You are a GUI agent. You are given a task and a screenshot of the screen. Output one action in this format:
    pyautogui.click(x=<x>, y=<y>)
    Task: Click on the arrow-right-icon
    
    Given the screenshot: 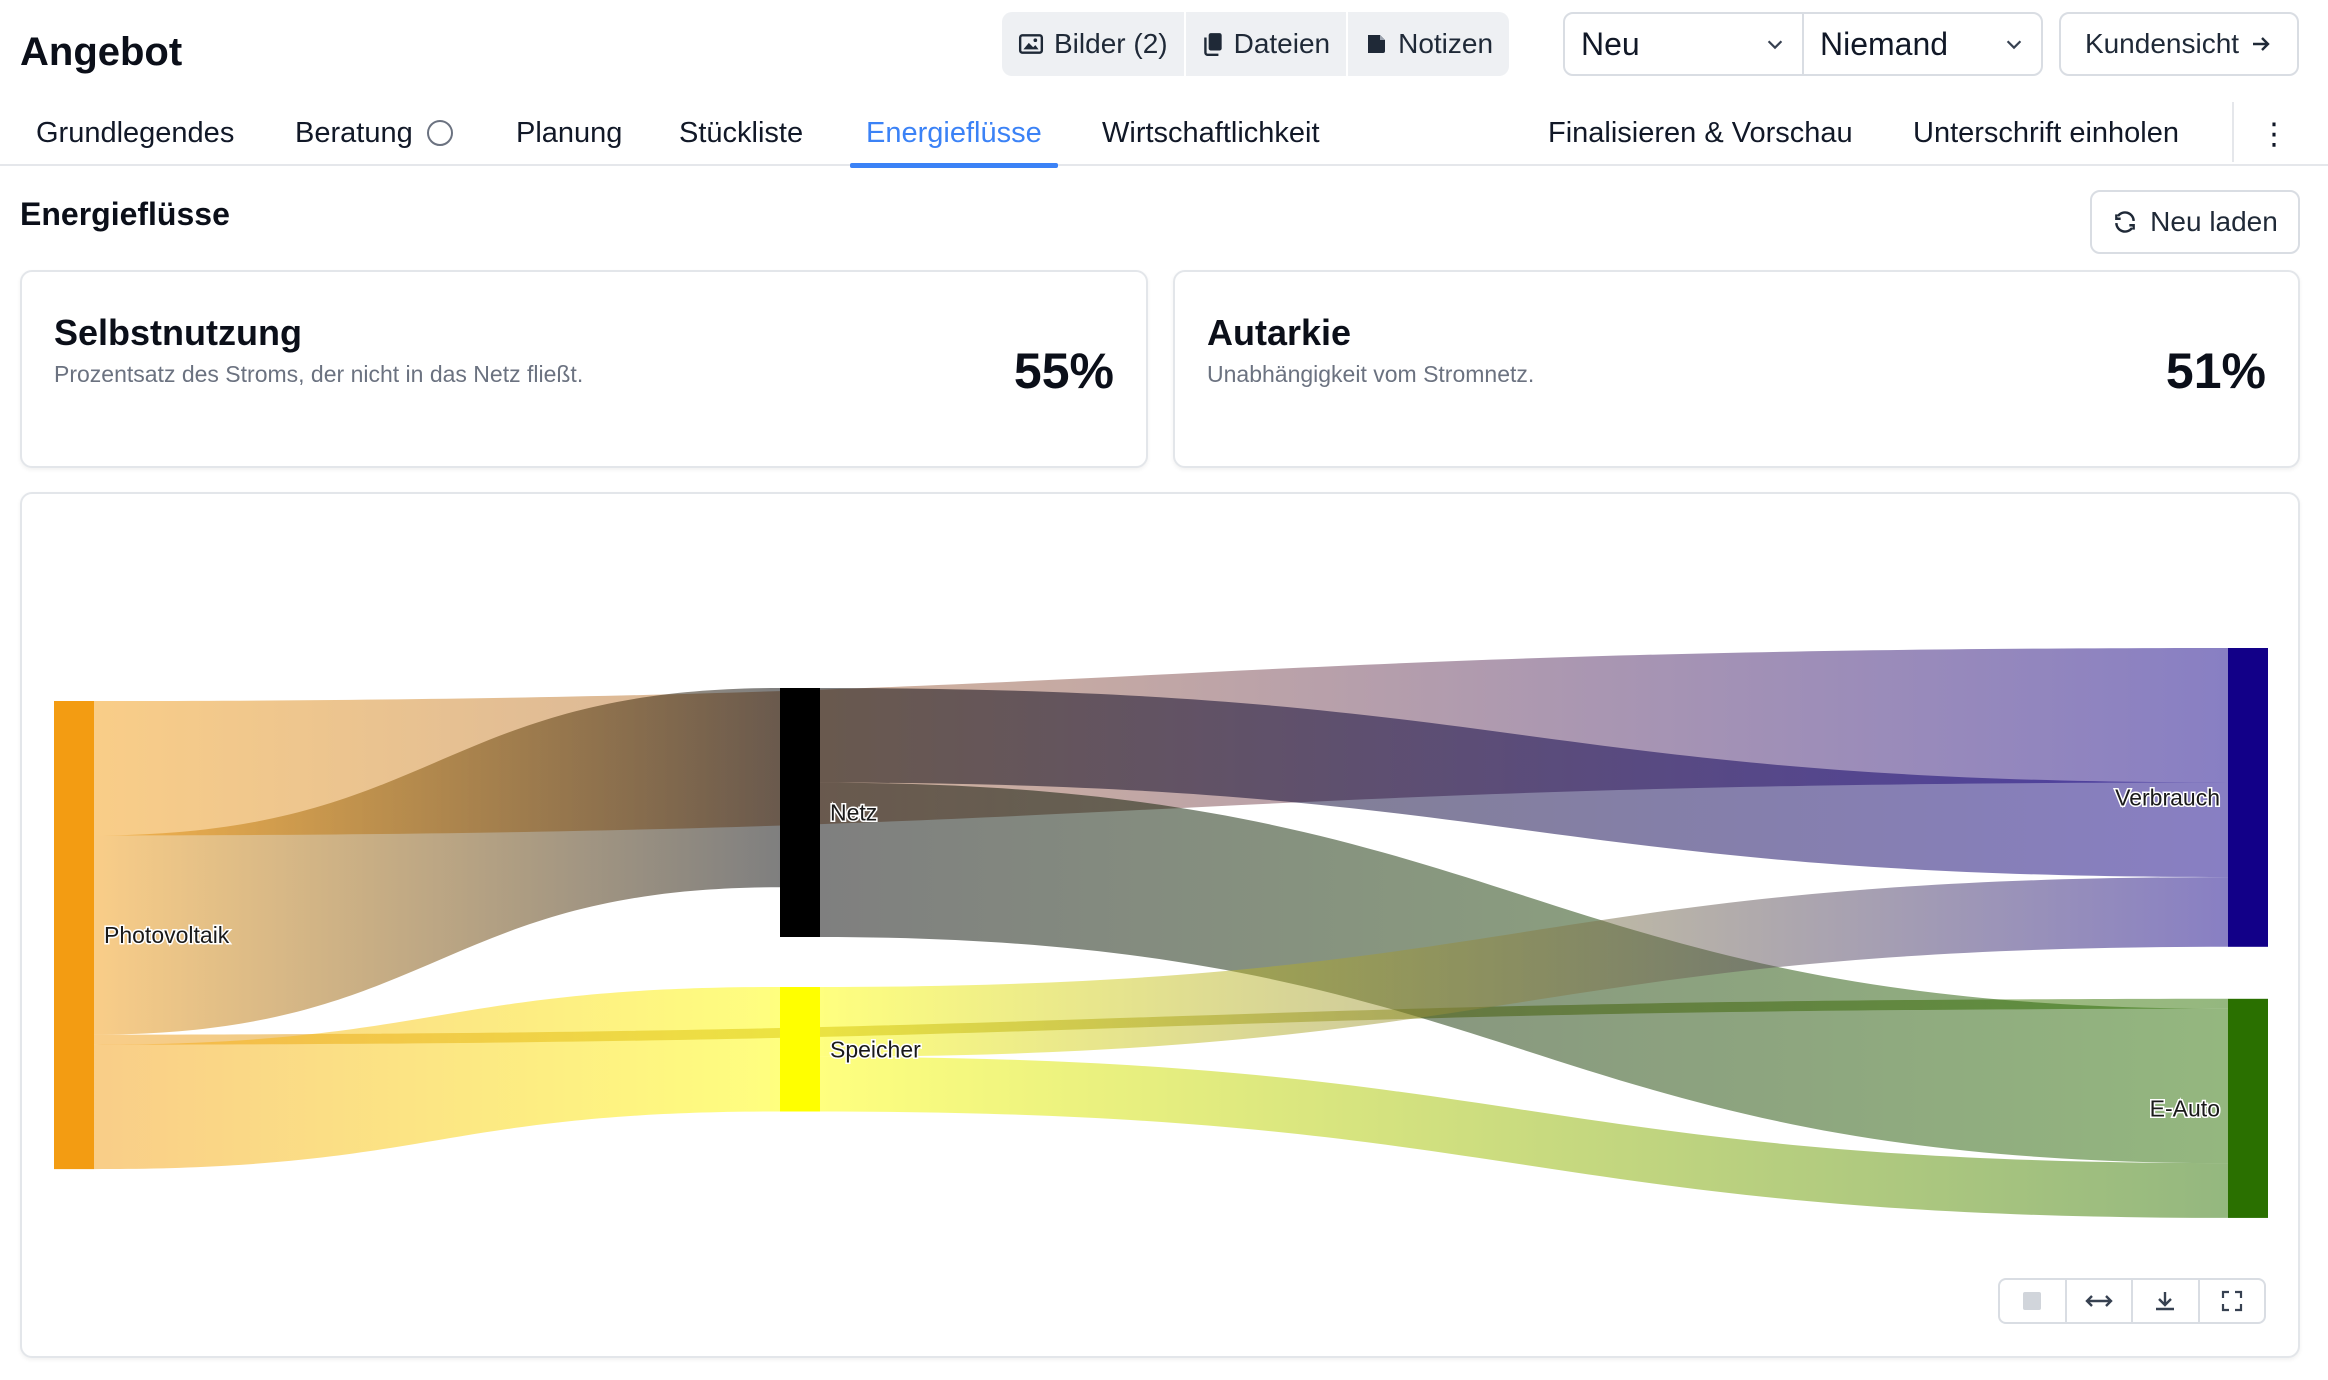 What is the action you would take?
    pyautogui.click(x=2261, y=44)
    